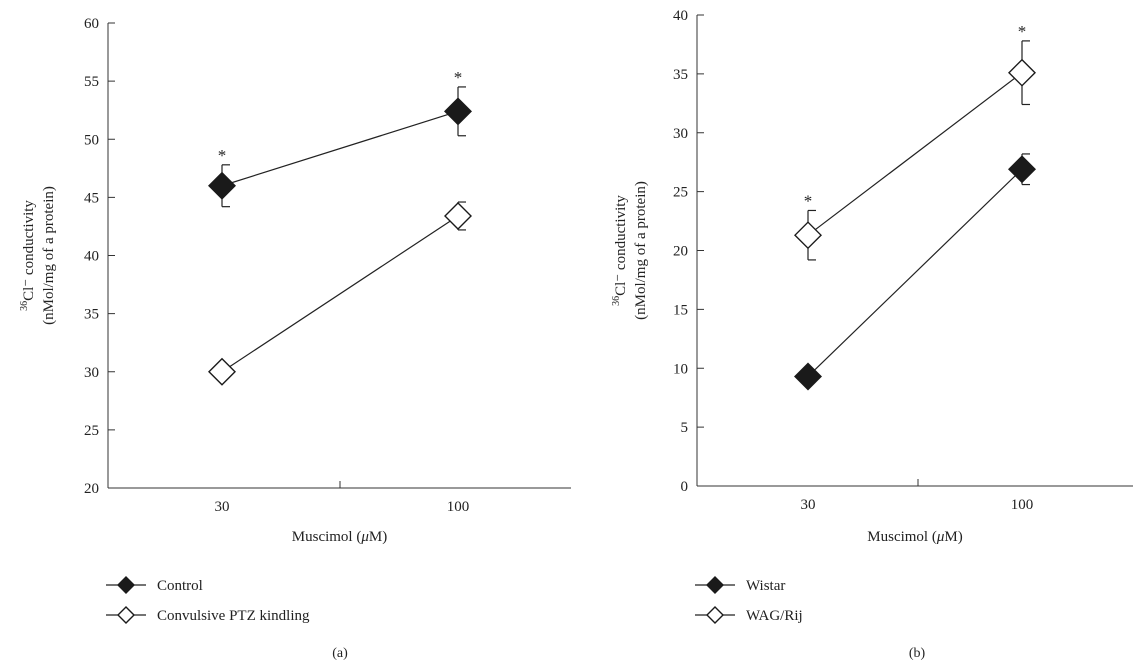 The height and width of the screenshot is (665, 1135). I want to click on y-tick-label: 0, so click(685, 487).